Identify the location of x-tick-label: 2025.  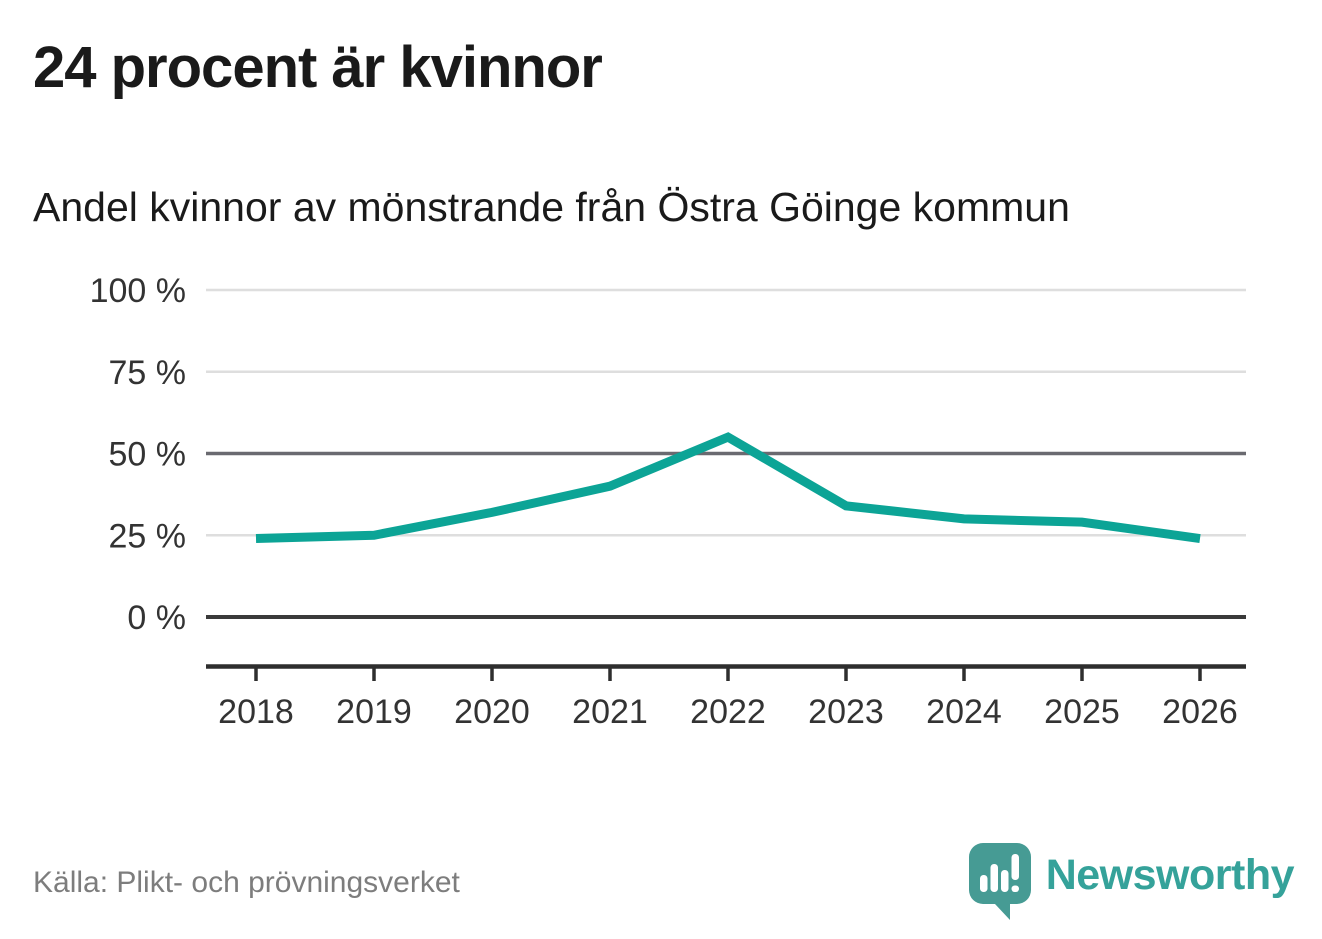
(1082, 712).